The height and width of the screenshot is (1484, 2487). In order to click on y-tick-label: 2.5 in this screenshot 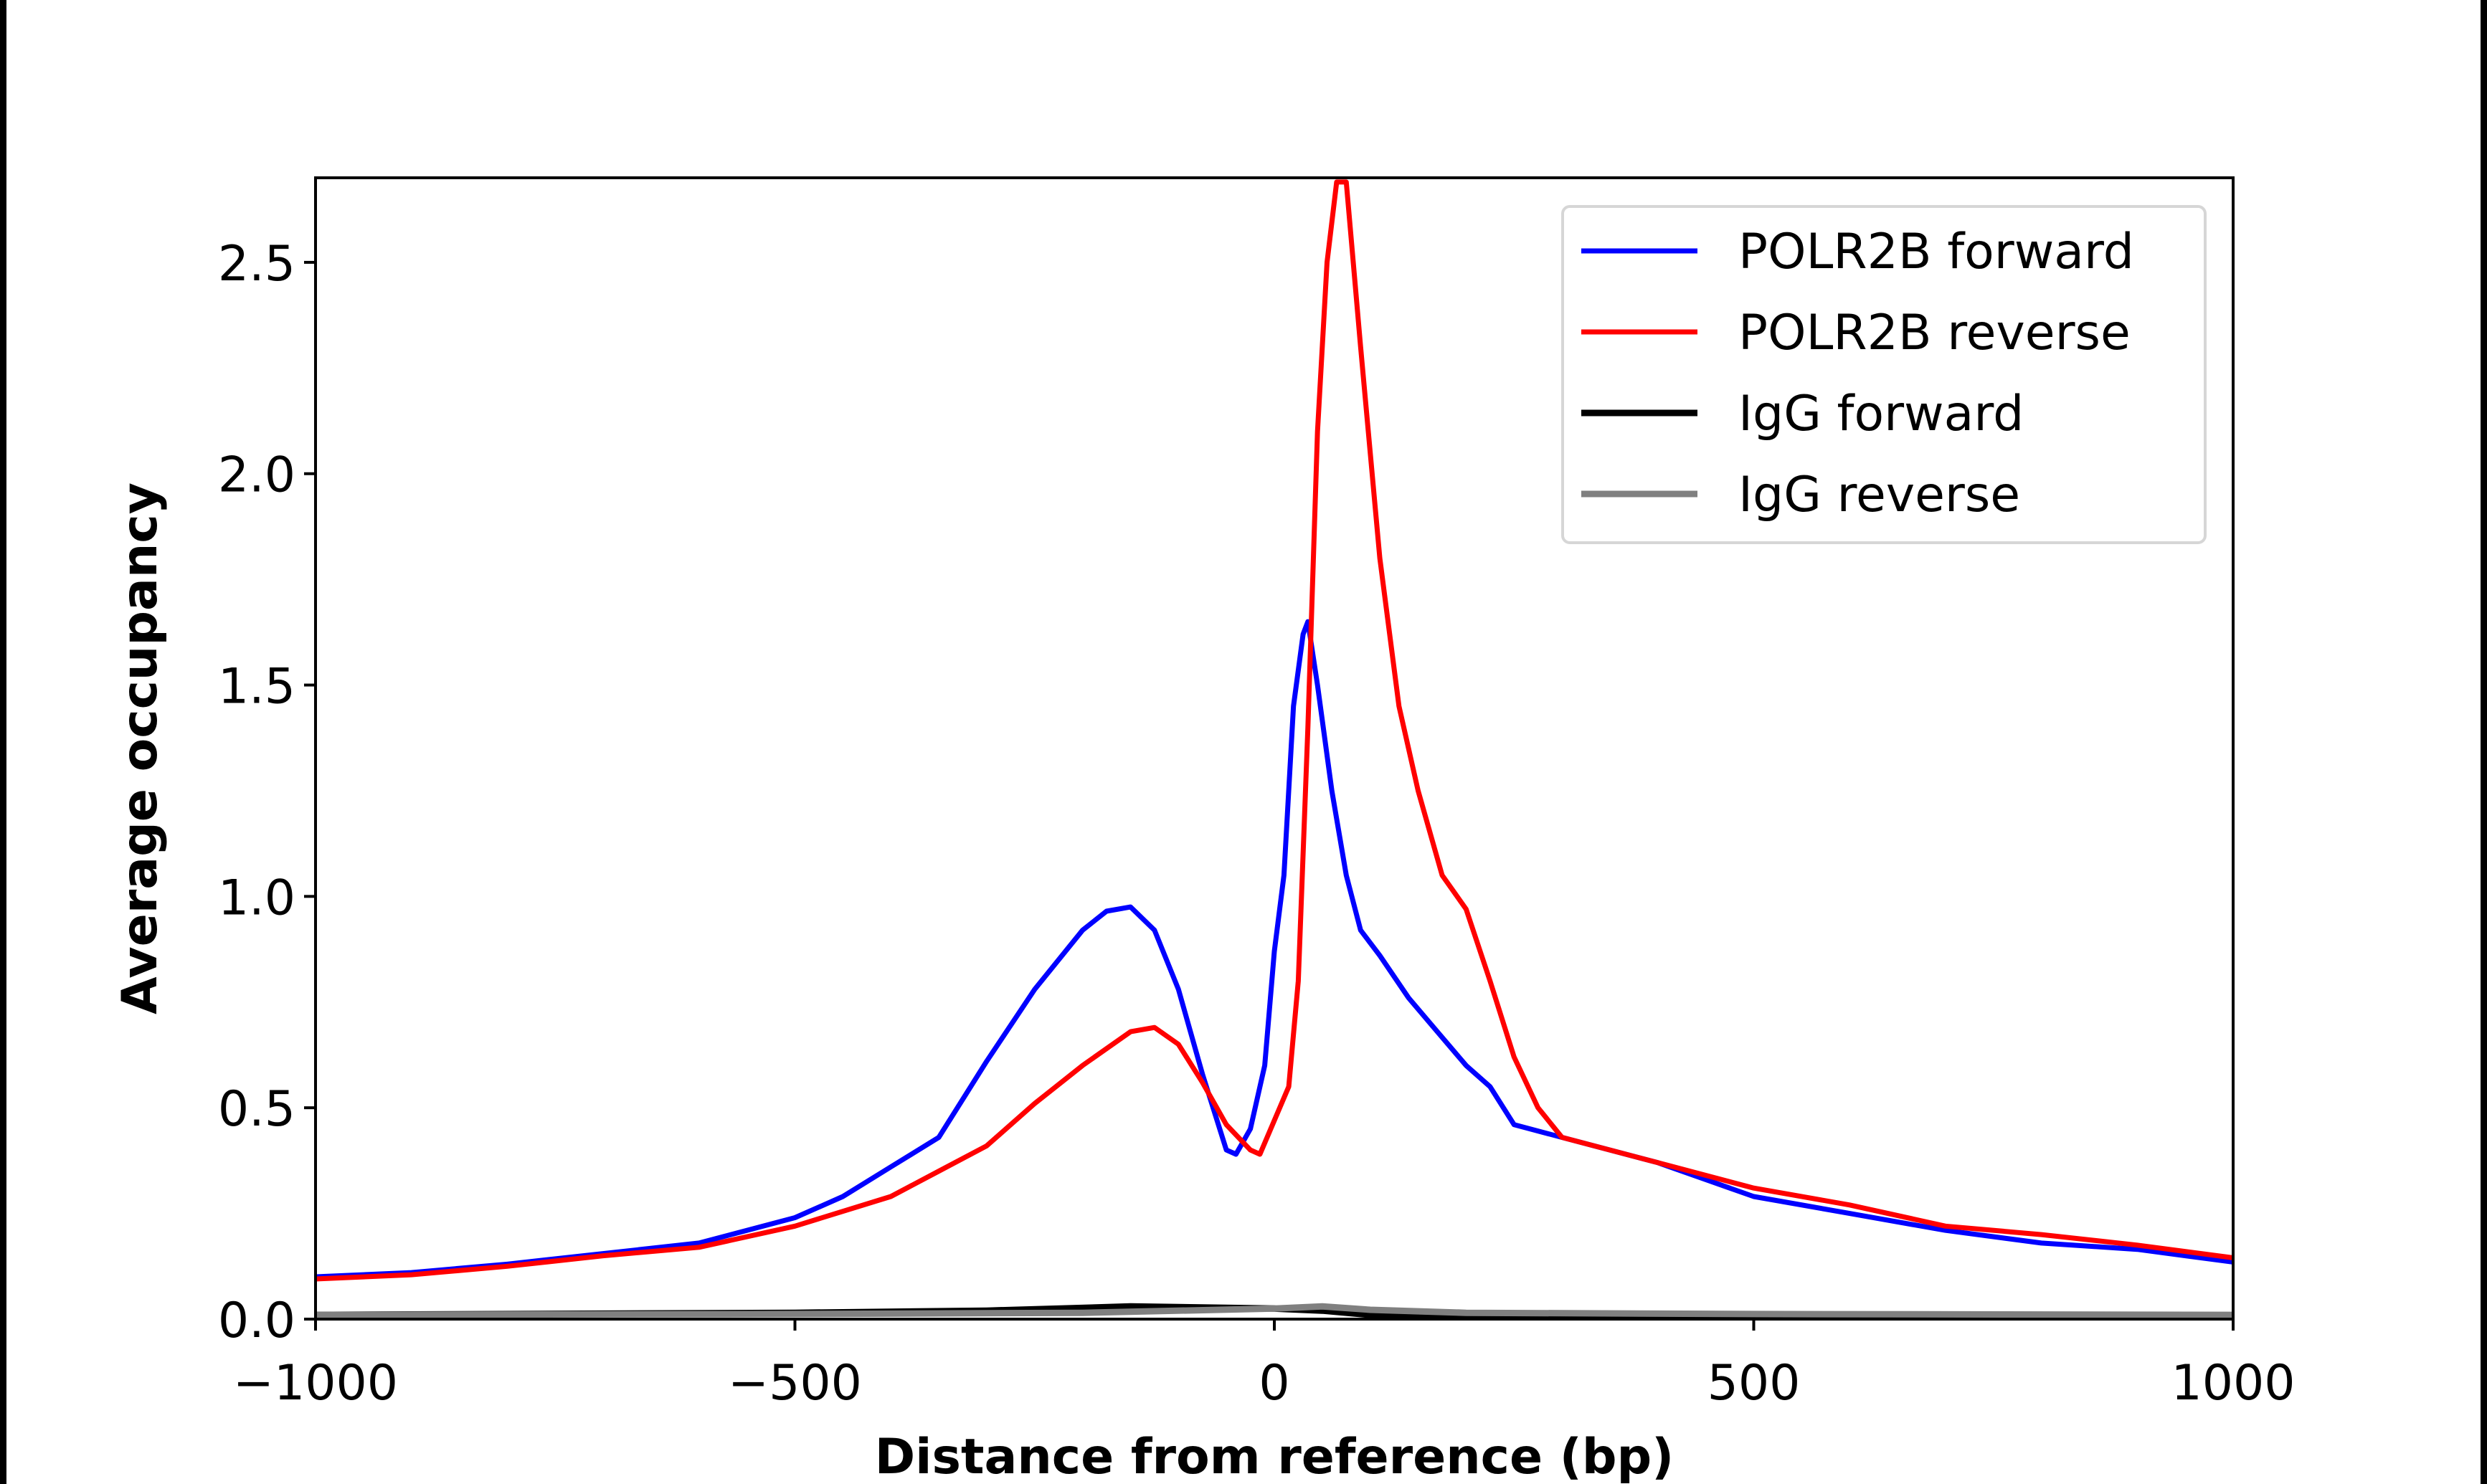, I will do `click(257, 264)`.